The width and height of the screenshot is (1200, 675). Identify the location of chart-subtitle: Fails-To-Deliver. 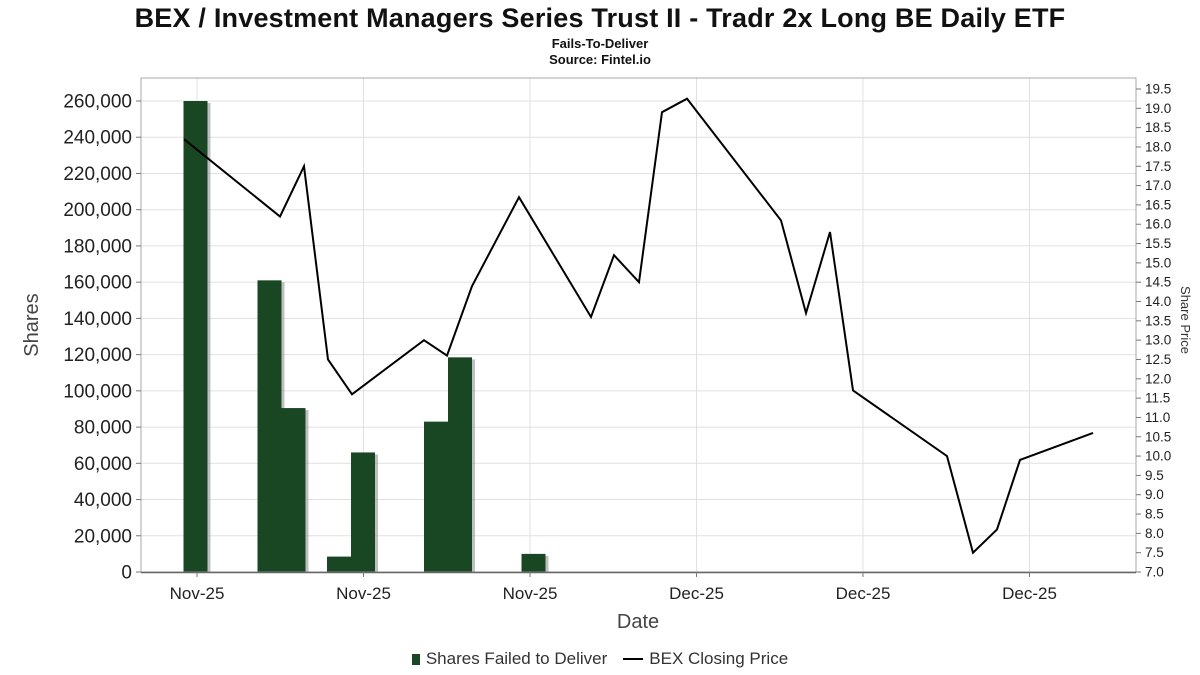
(600, 43).